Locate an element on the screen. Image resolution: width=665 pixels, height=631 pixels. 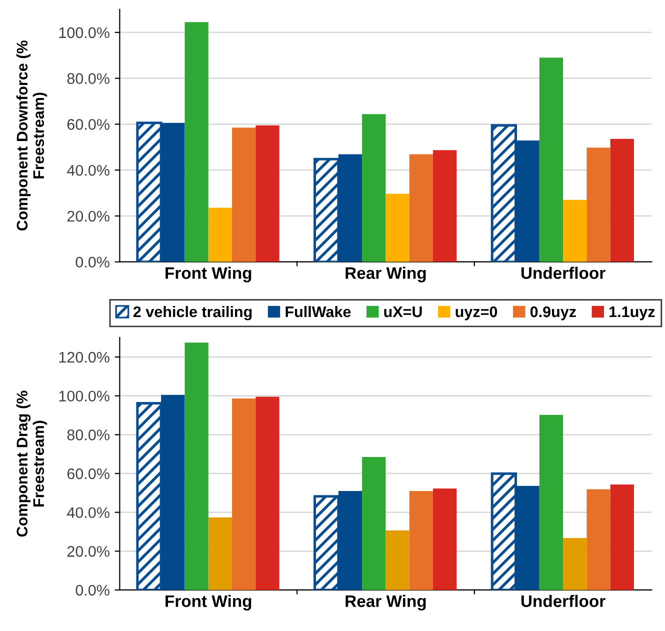
legend-label: 1.1uyz is located at coordinates (632, 313).